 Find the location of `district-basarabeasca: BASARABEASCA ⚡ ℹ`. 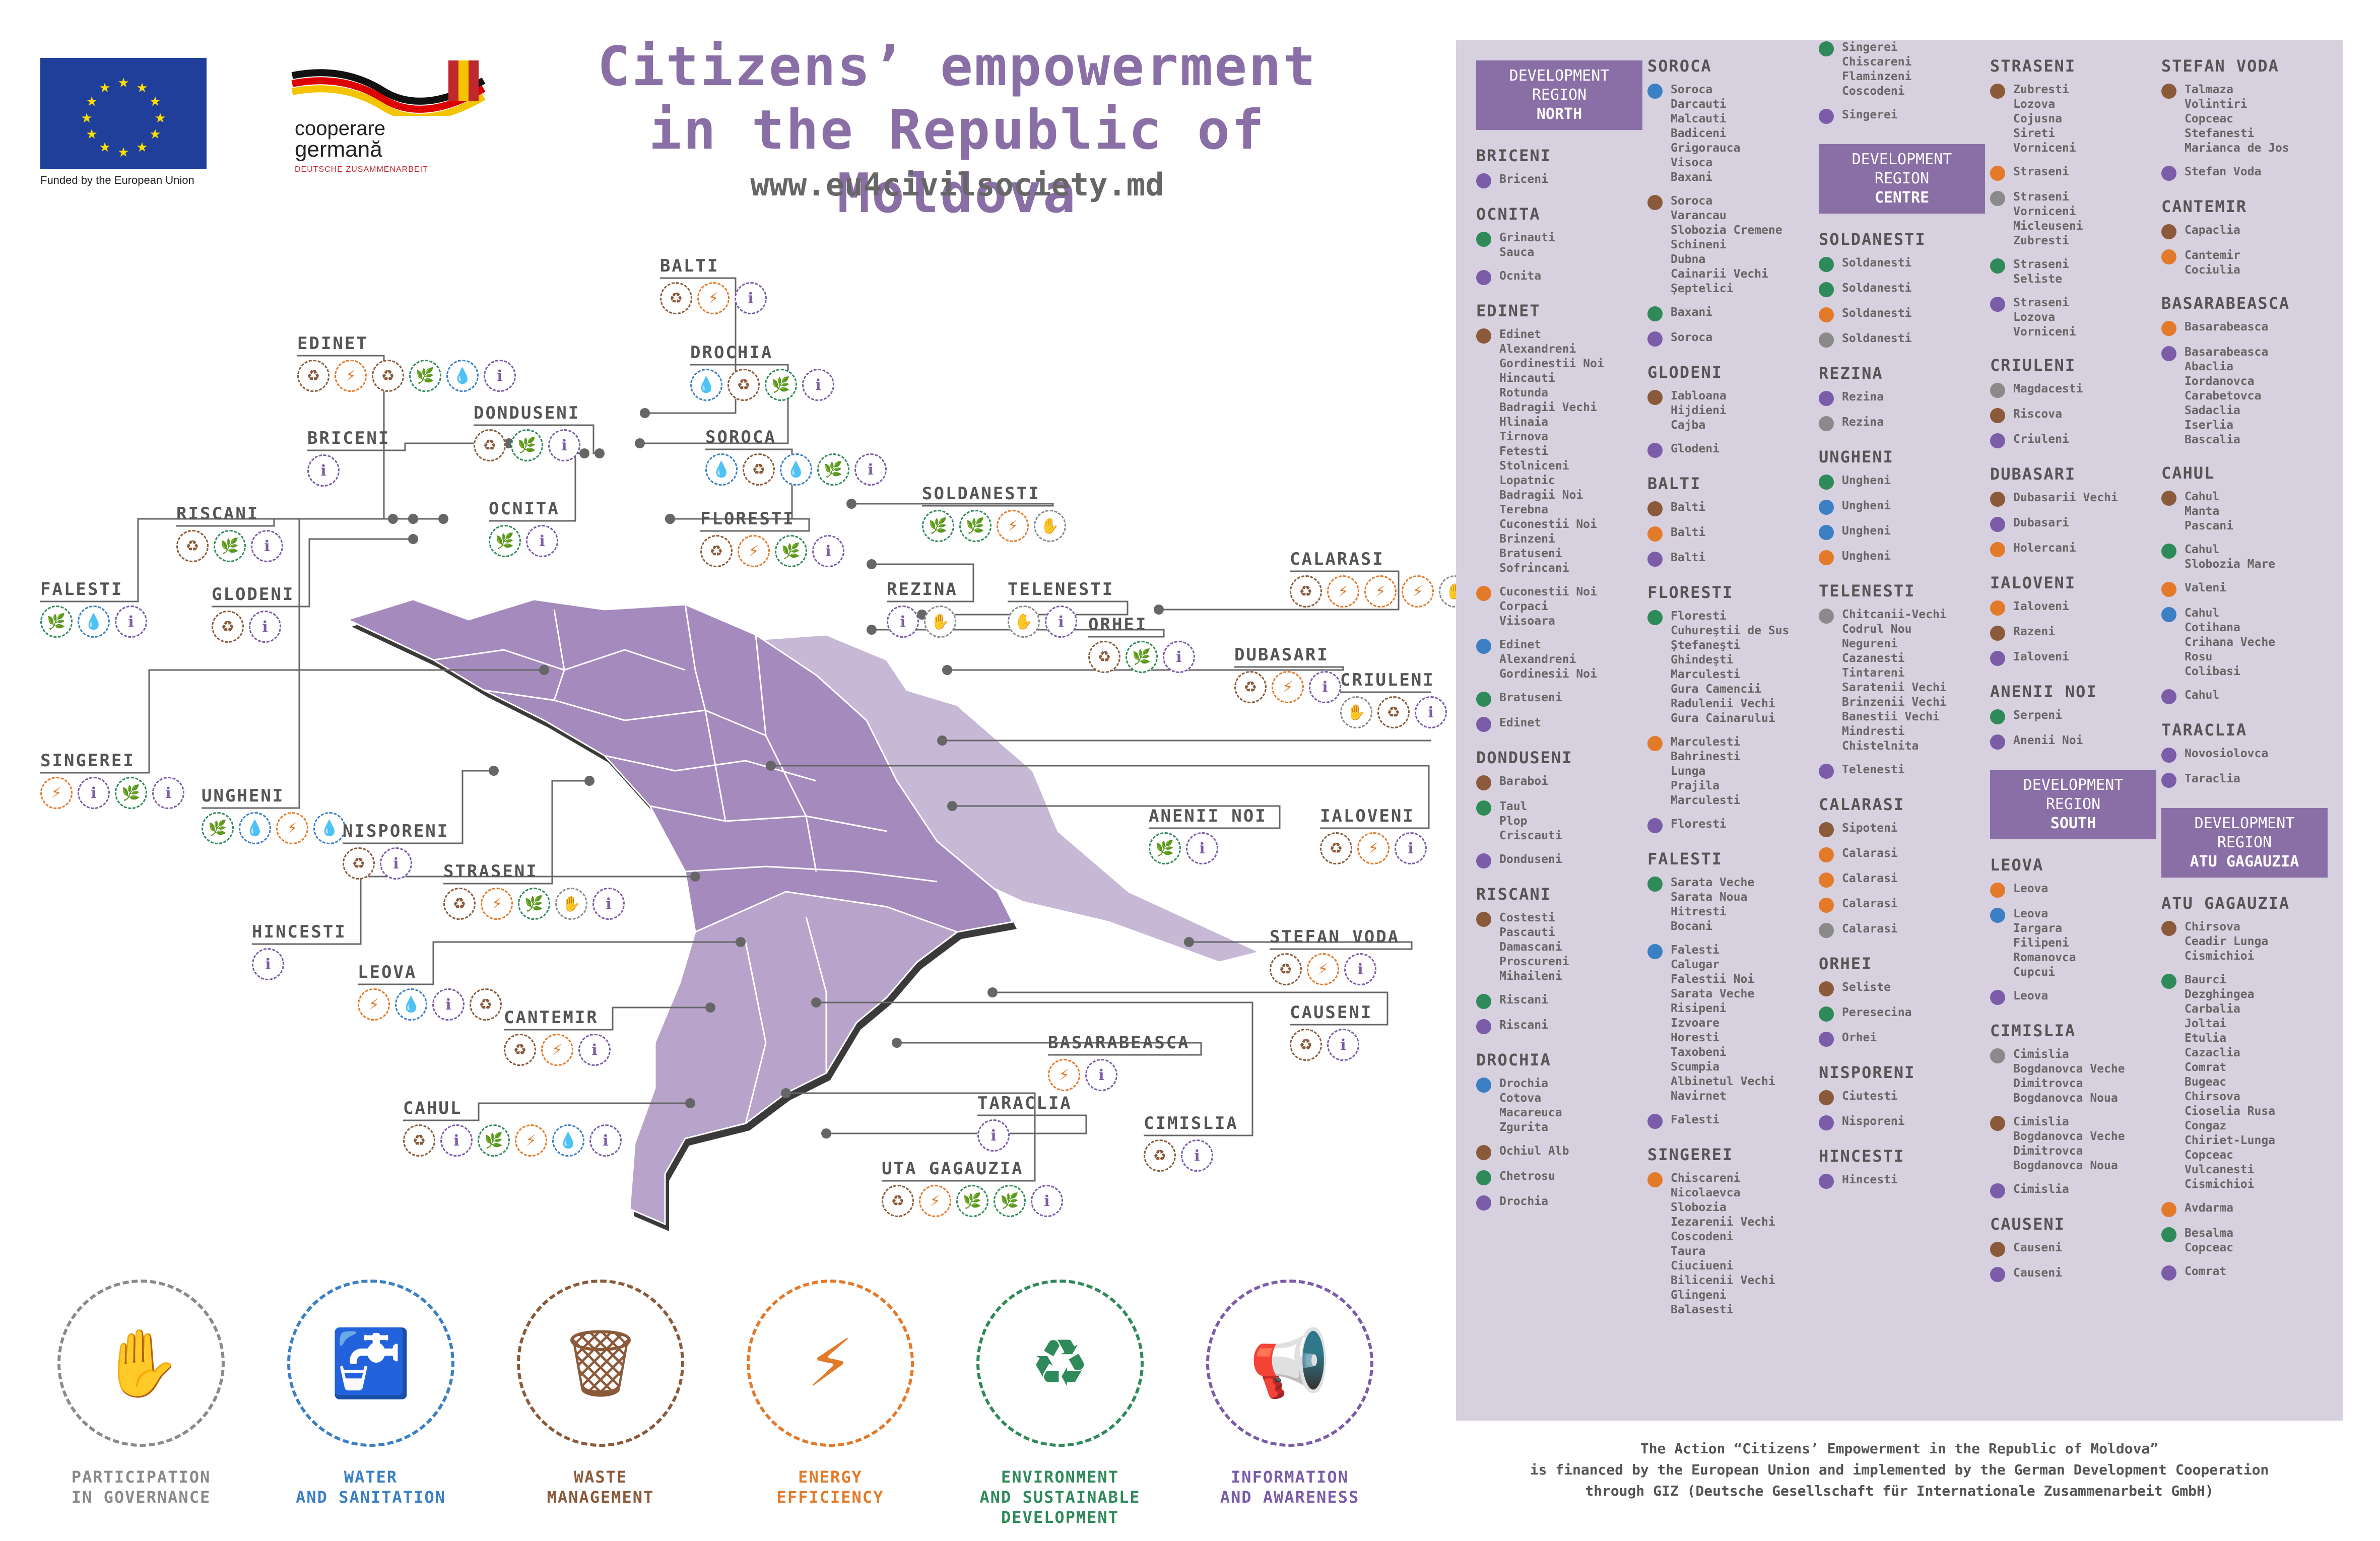

district-basarabeasca: BASARABEASCA ⚡ ℹ is located at coordinates (1119, 1062).